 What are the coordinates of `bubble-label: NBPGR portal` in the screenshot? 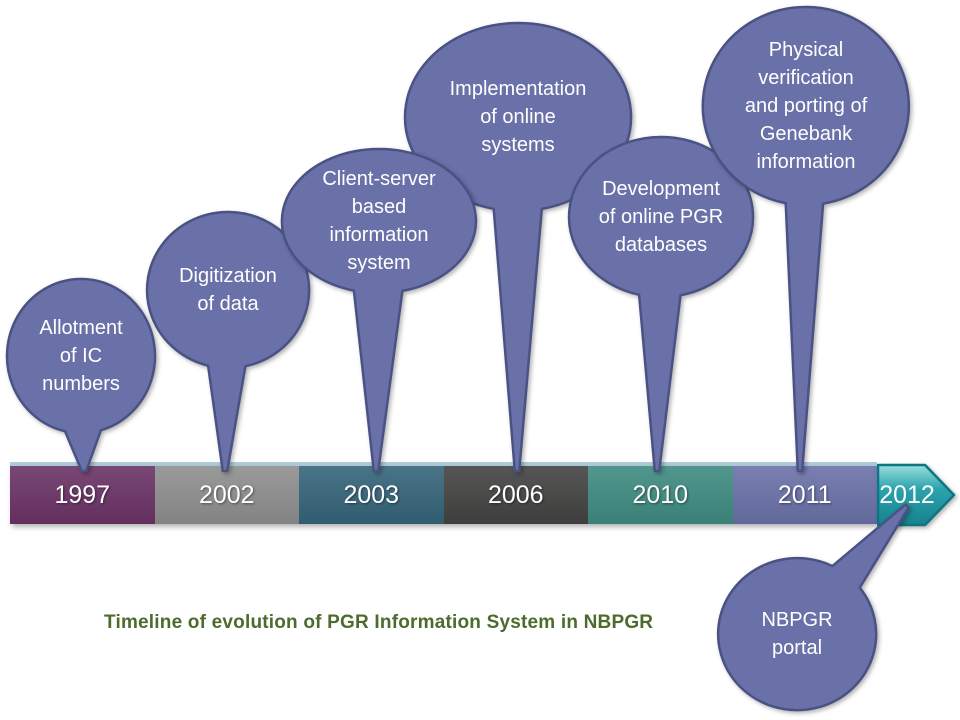 It's located at (796, 634).